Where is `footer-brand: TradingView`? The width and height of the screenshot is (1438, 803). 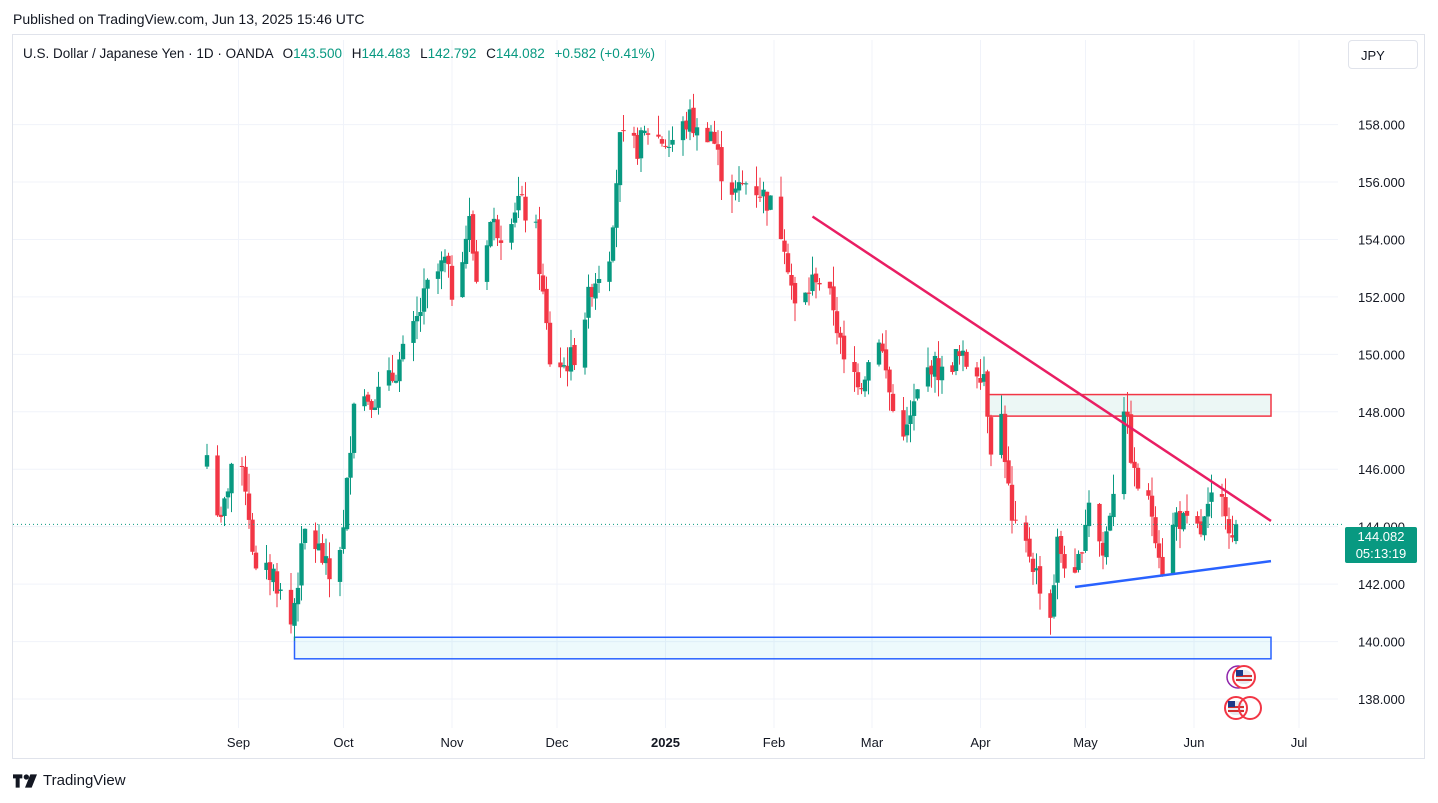
footer-brand: TradingView is located at coordinates (69, 780).